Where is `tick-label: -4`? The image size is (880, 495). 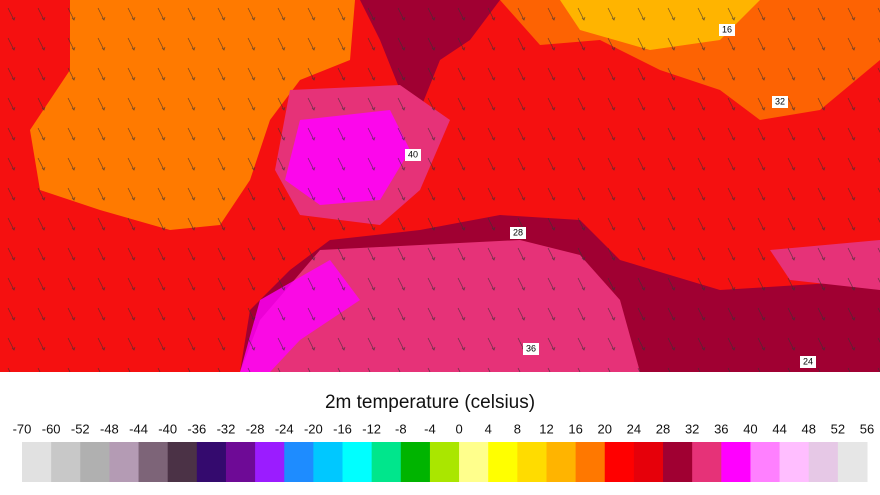
tick-label: -4 is located at coordinates (430, 428).